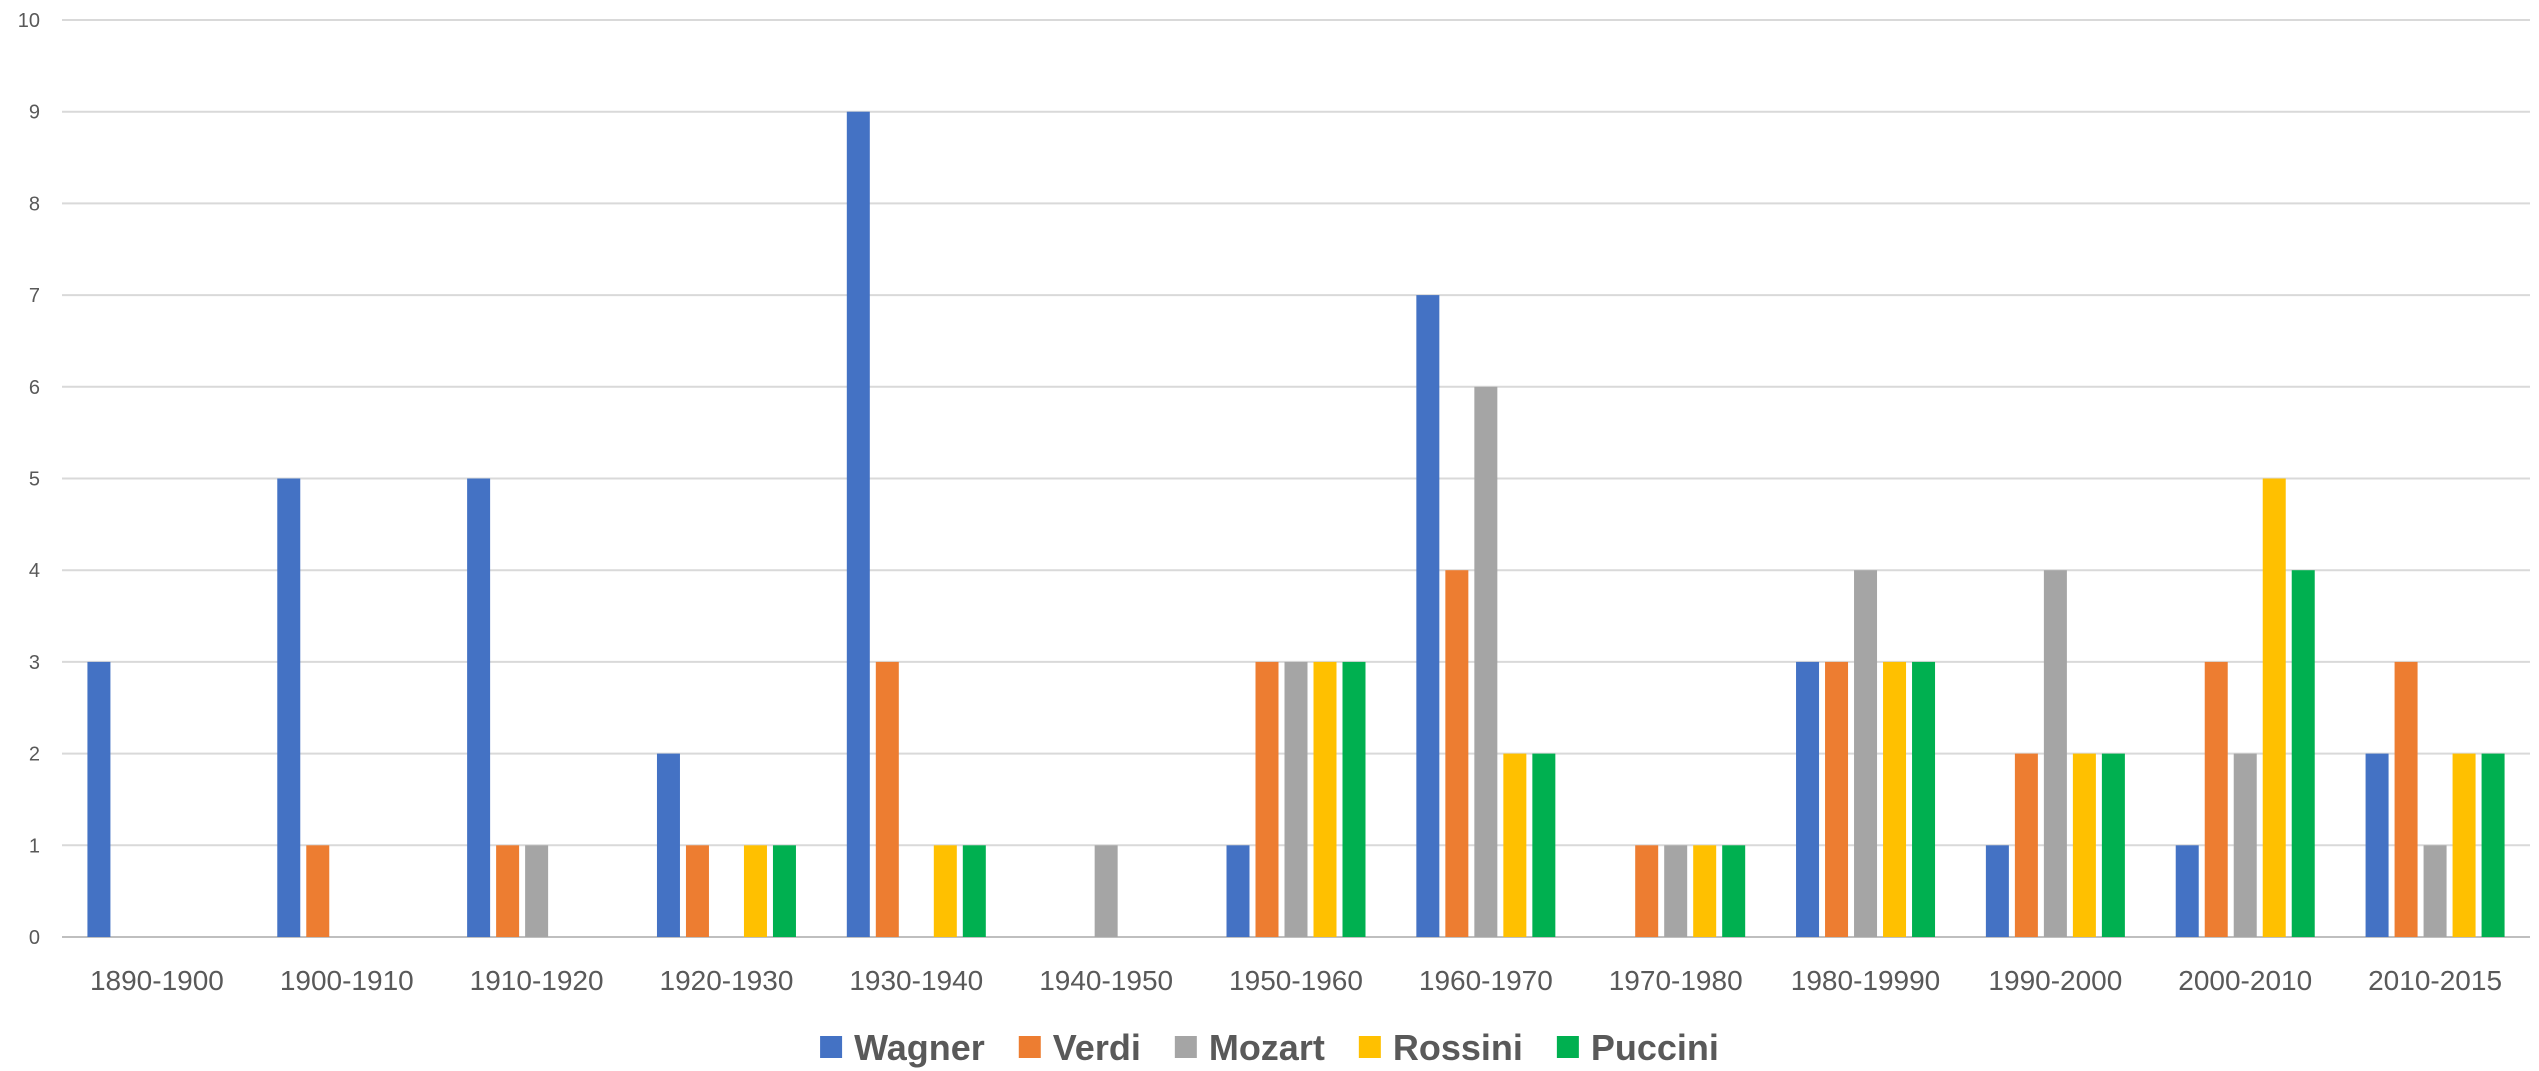 The height and width of the screenshot is (1071, 2539). I want to click on legend-item-rossini: Rossini, so click(1440, 1047).